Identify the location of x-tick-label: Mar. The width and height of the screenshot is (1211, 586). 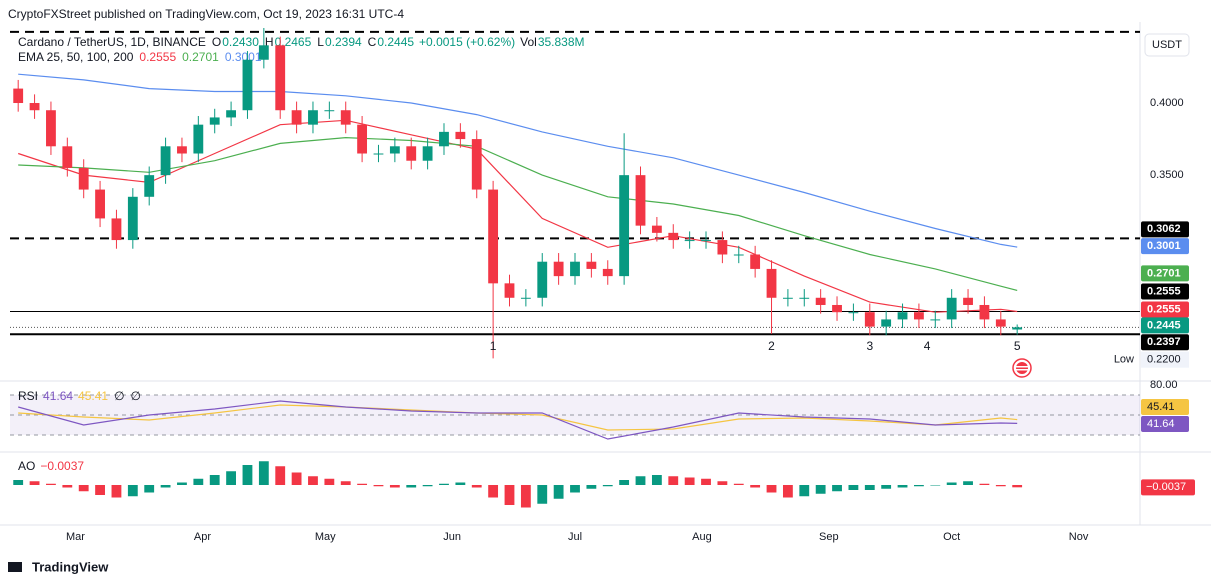
(75, 537).